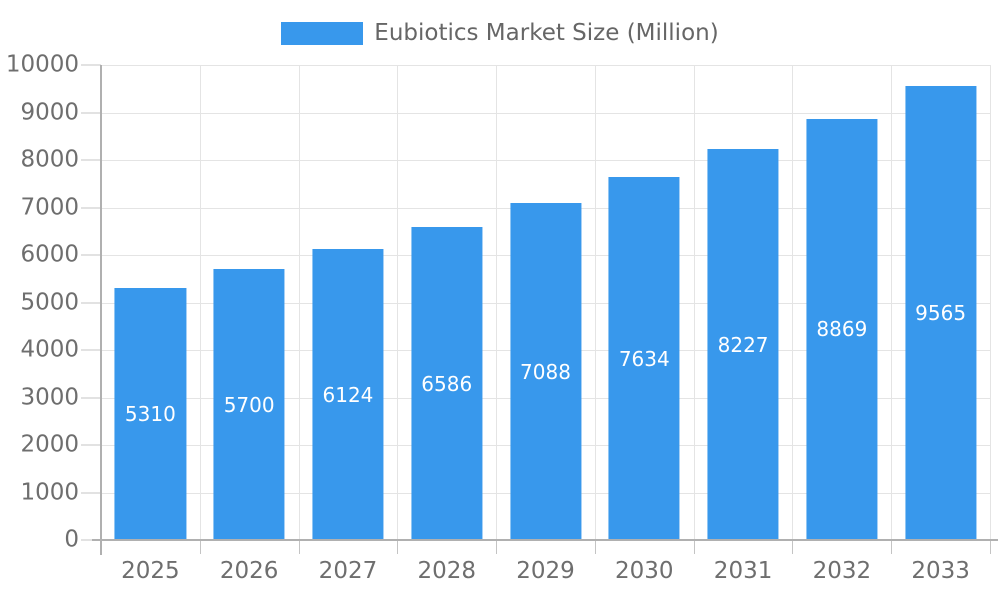 The width and height of the screenshot is (1000, 600). What do you see at coordinates (49, 302) in the screenshot?
I see `y-axis-tick-label: 5000` at bounding box center [49, 302].